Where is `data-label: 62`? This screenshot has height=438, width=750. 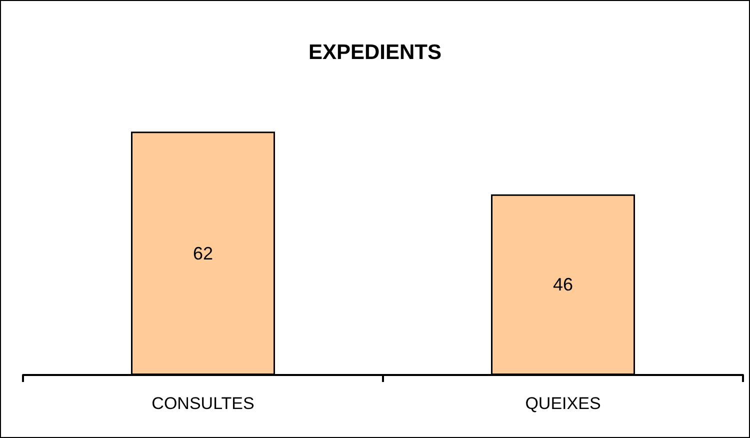 data-label: 62 is located at coordinates (203, 253).